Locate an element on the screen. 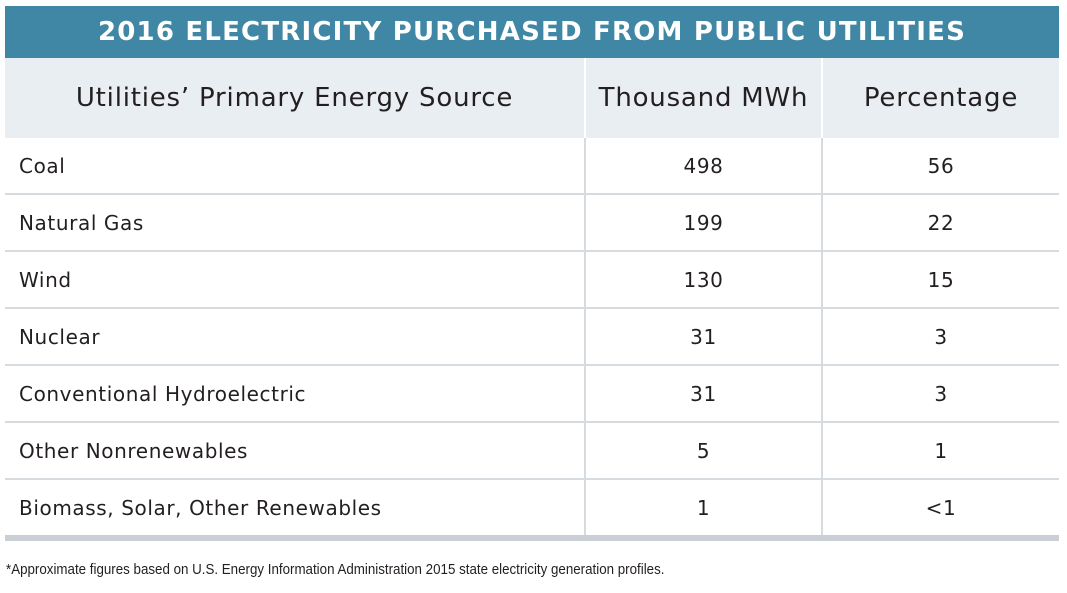 The image size is (1067, 593). table-row: Biomass, Solar, Other Renewables 1 <1 is located at coordinates (532, 506).